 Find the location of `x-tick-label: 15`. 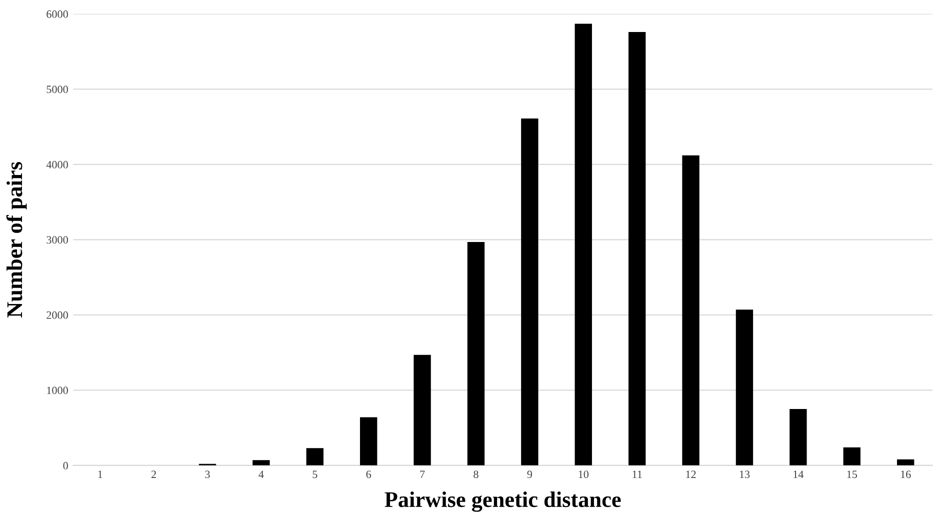

x-tick-label: 15 is located at coordinates (852, 474).